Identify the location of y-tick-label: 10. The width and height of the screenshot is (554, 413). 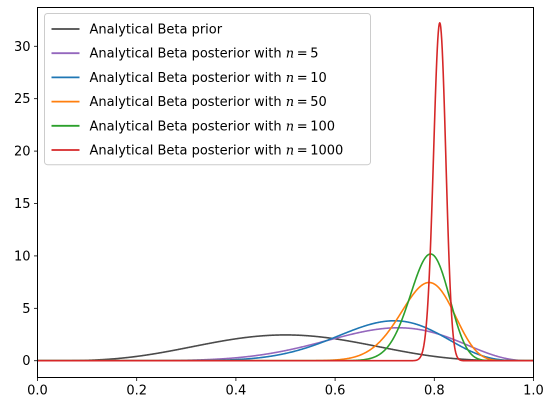
(22, 256).